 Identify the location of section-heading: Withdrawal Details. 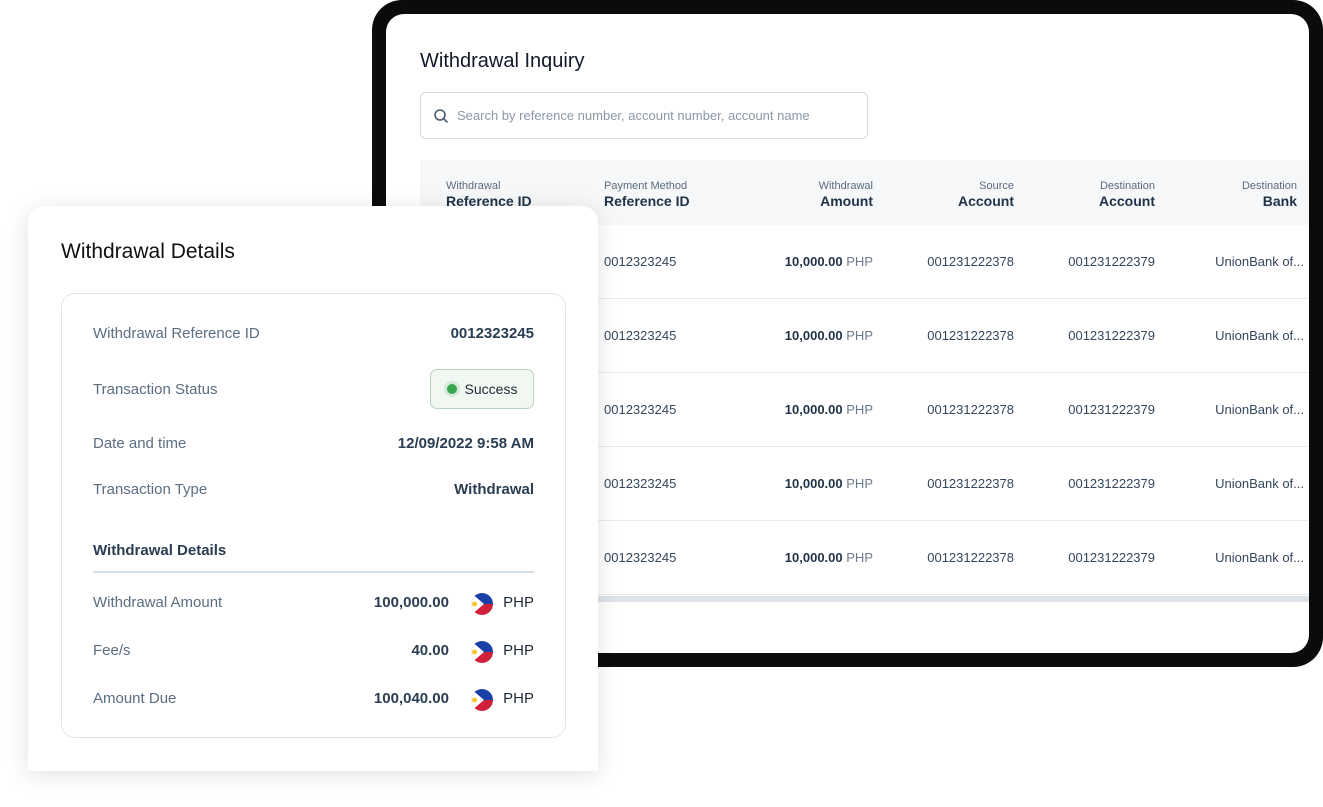
(160, 550).